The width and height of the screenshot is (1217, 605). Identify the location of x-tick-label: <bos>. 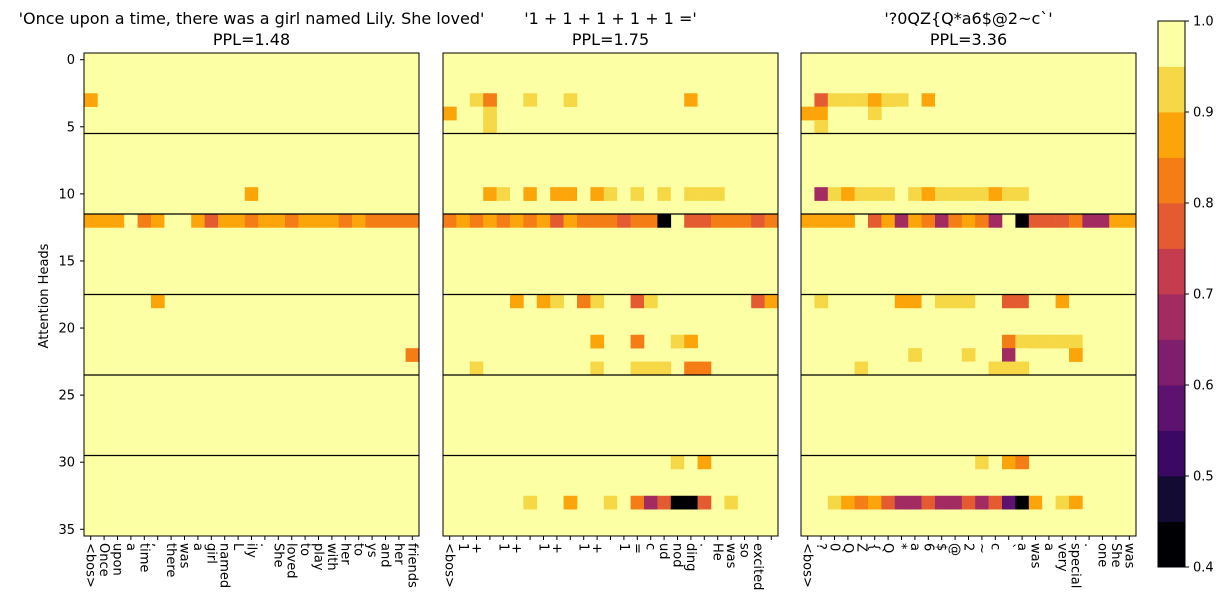
(449, 565).